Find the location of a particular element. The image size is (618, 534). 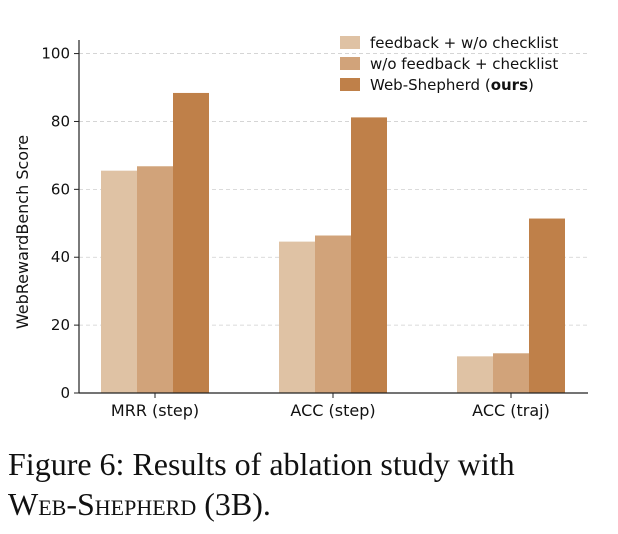

x-tick-label: MRR (step) is located at coordinates (155, 410).